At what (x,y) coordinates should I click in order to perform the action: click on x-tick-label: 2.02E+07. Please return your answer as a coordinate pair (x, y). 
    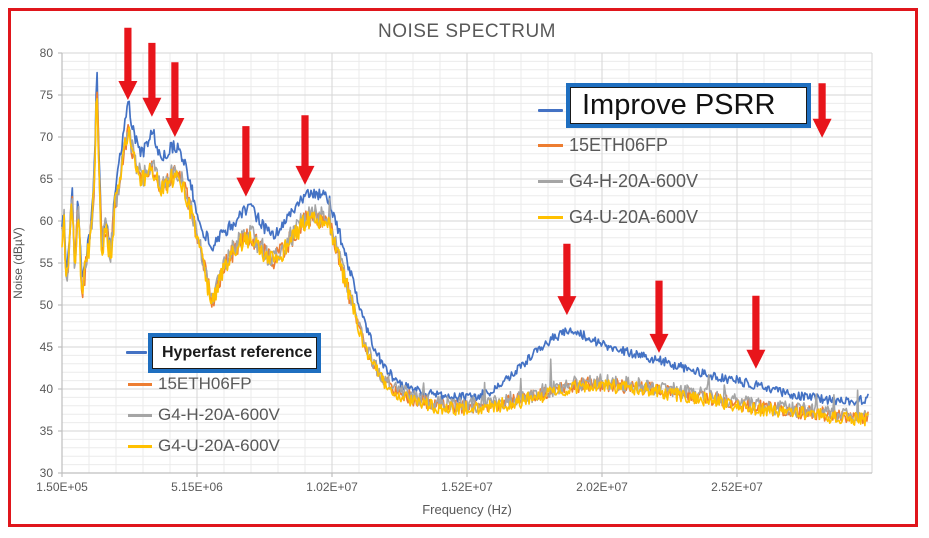
    Looking at the image, I should click on (602, 487).